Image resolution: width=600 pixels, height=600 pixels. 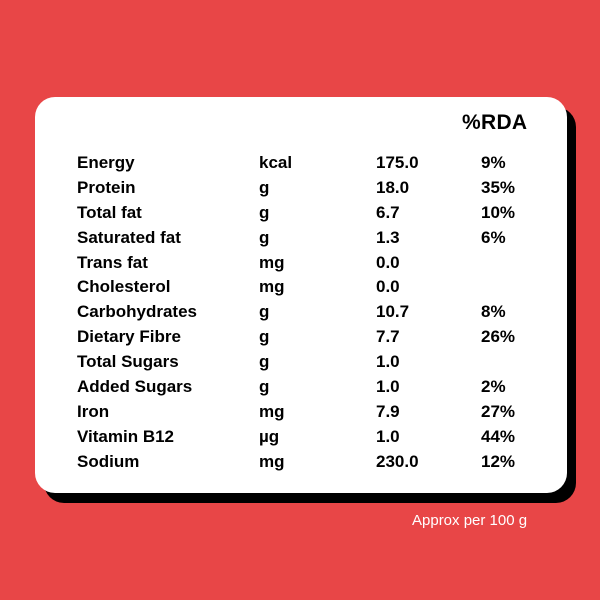 I want to click on nutrient-name: Sodium, so click(x=108, y=461).